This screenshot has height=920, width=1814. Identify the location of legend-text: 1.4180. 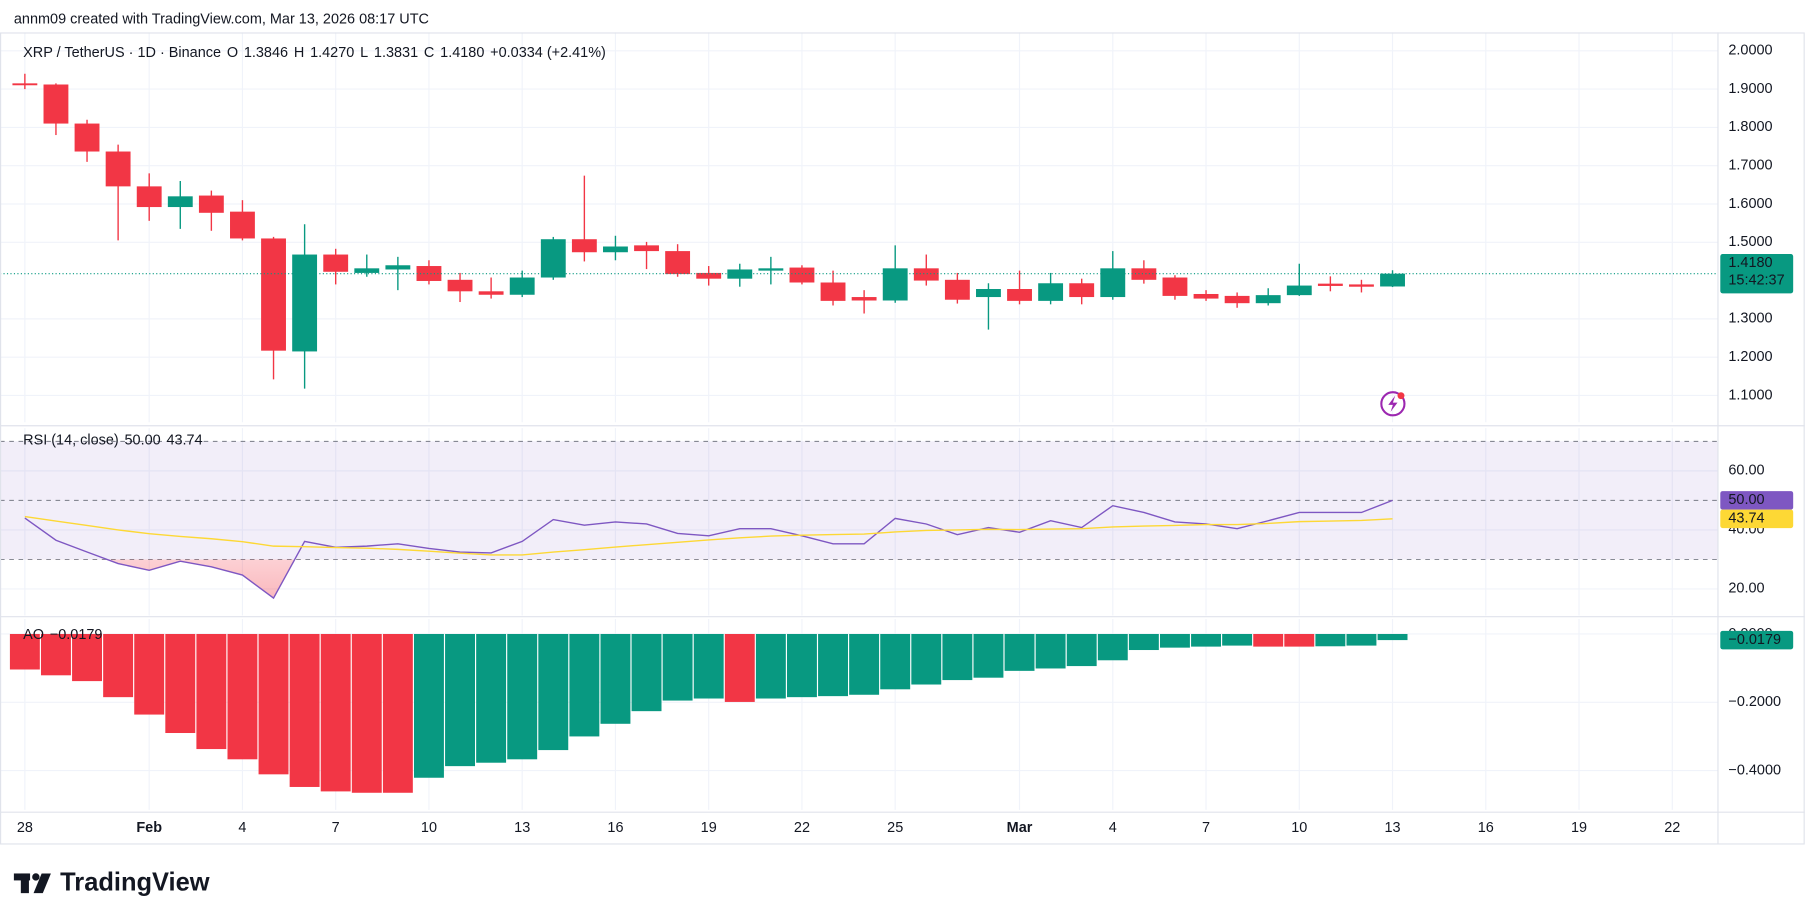
(462, 53).